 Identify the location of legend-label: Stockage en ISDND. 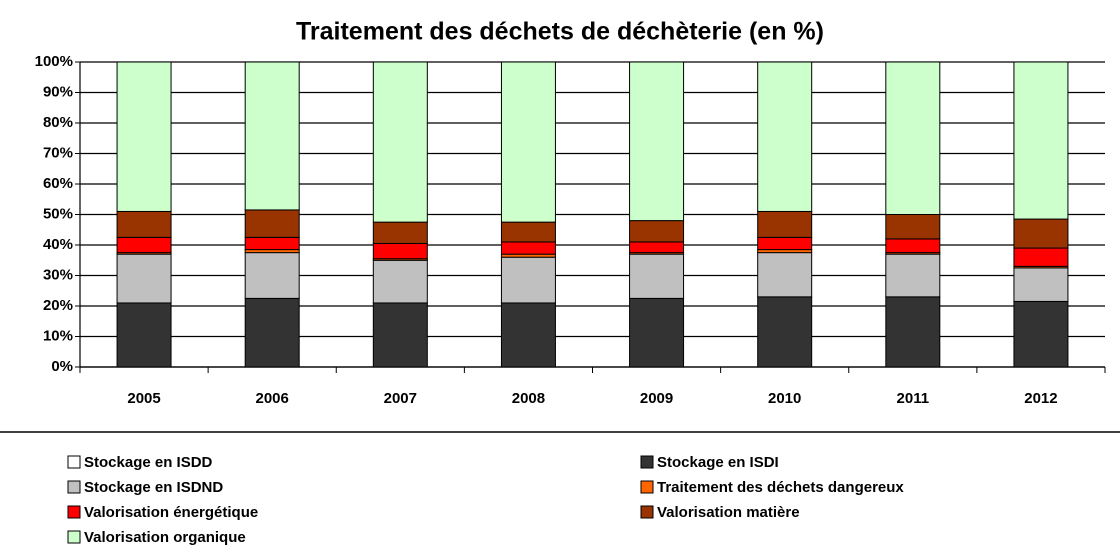
(153, 487).